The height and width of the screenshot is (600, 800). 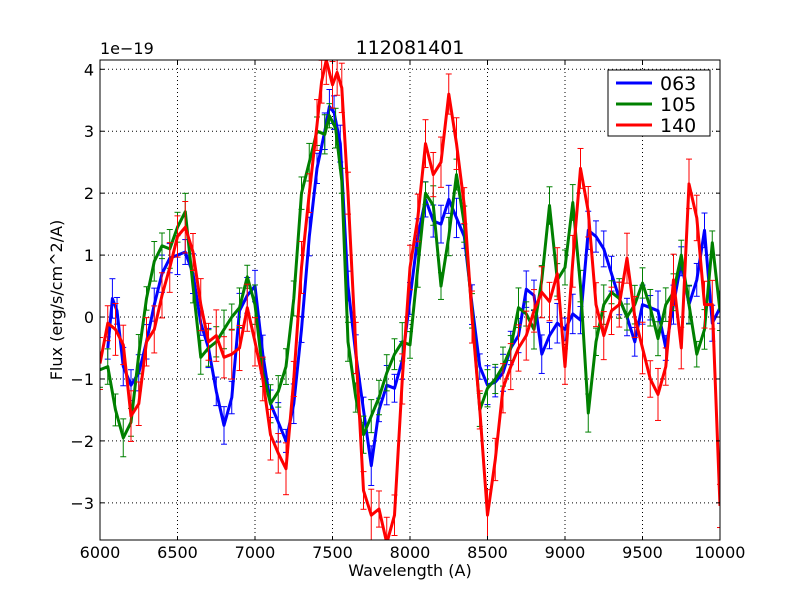 I want to click on y-tick-label: 3, so click(x=89, y=131).